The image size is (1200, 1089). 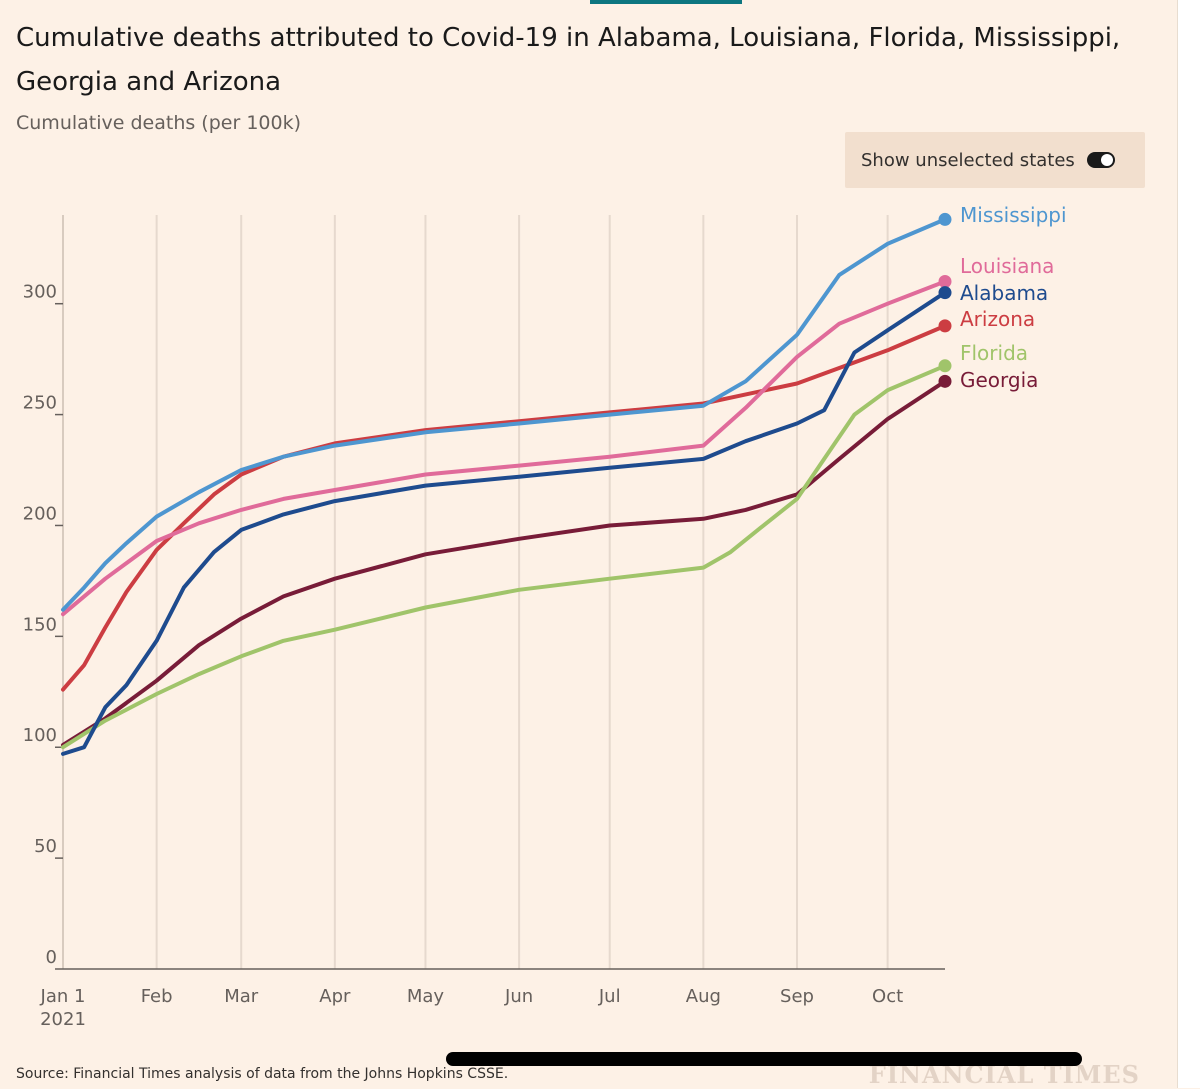 I want to click on x-tick-label: Sep, so click(x=797, y=996).